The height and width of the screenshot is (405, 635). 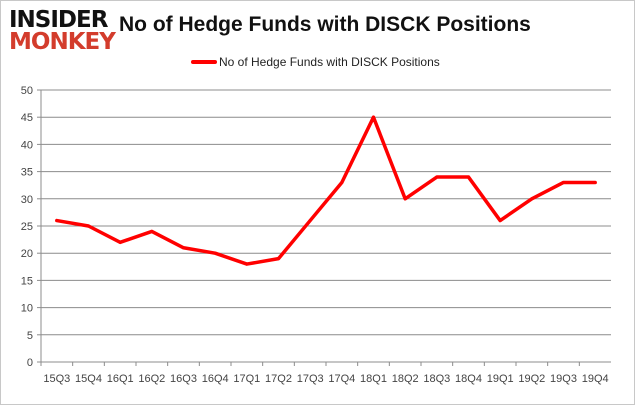 I want to click on y-tick-label: 40, so click(x=27, y=145).